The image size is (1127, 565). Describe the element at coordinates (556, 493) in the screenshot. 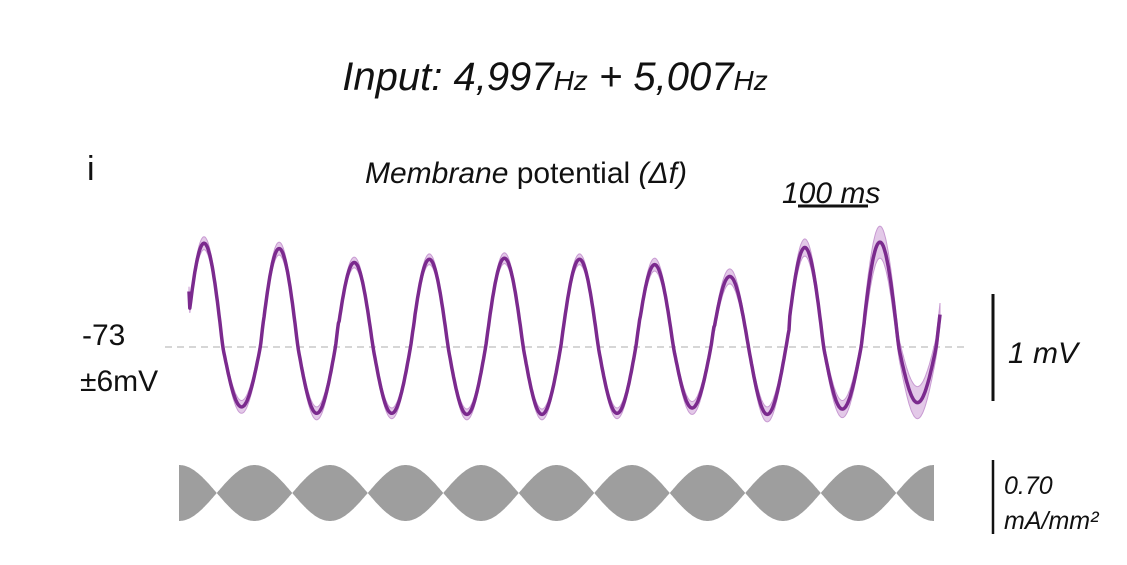

I see `input-current-envelope` at that location.